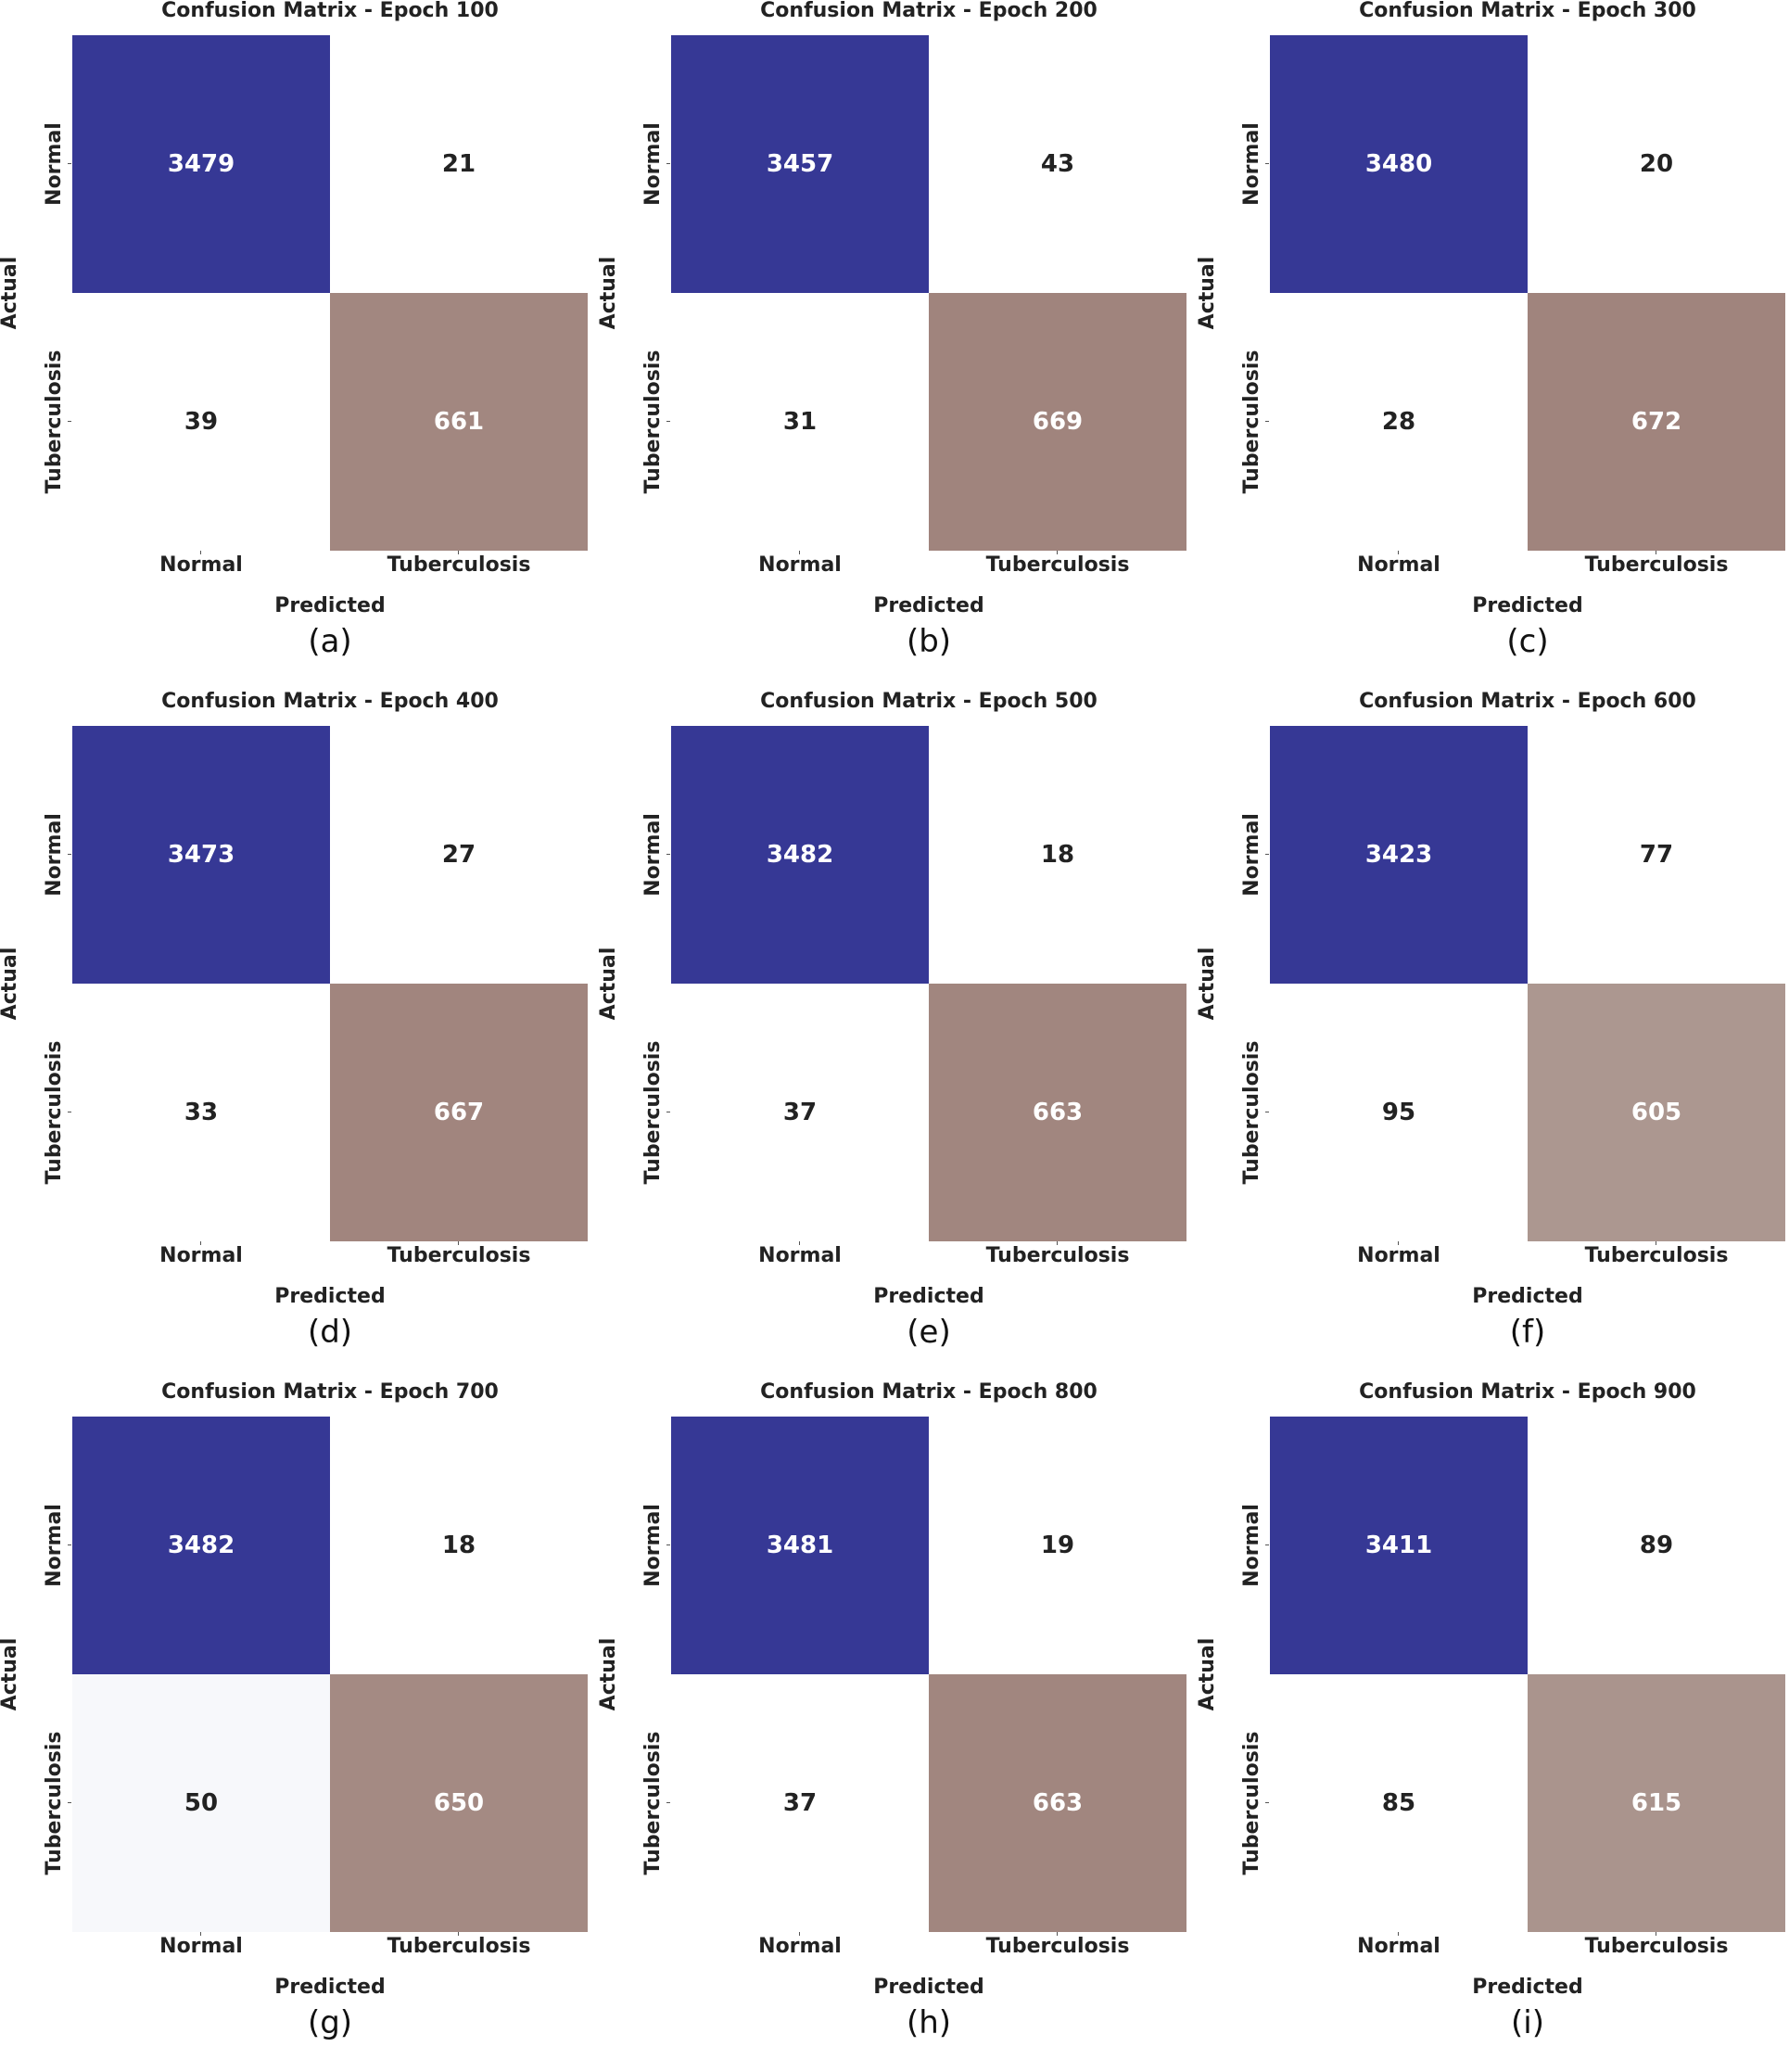 This screenshot has width=1789, height=2072. What do you see at coordinates (459, 1113) in the screenshot?
I see `cell-value-label: 667` at bounding box center [459, 1113].